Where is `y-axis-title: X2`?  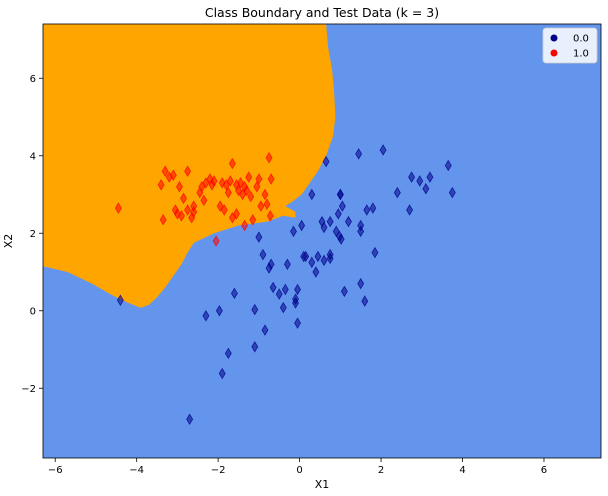
y-axis-title: X2 is located at coordinates (8, 241).